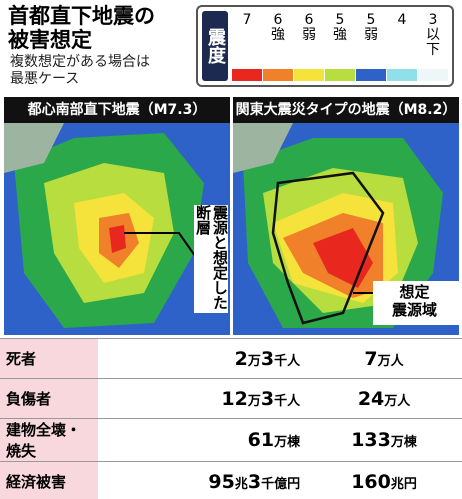 The height and width of the screenshot is (499, 462). I want to click on annotation: 想定 震源域, so click(414, 301).